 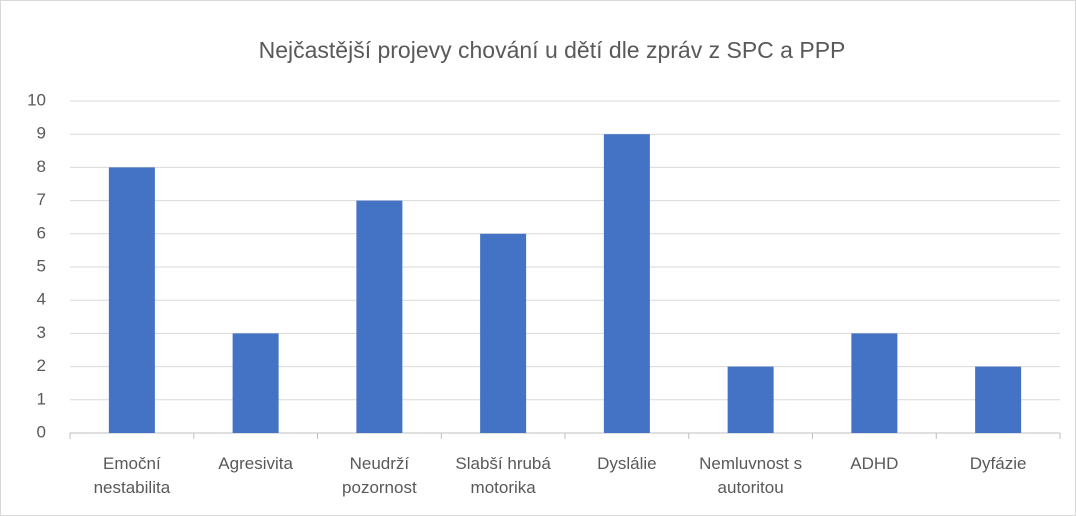 What do you see at coordinates (751, 475) in the screenshot?
I see `x-tick-label: Nemluvnost s autoritou` at bounding box center [751, 475].